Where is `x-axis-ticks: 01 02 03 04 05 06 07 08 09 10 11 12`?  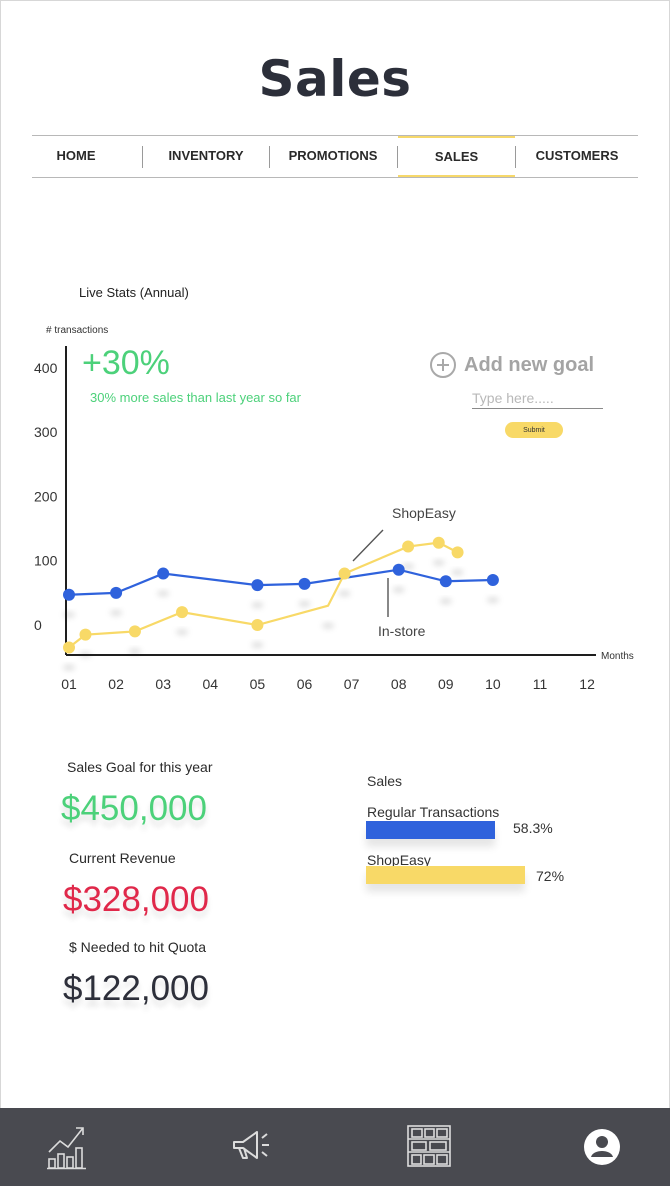
x-axis-ticks: 01 02 03 04 05 06 07 08 09 10 11 12 is located at coordinates (328, 684).